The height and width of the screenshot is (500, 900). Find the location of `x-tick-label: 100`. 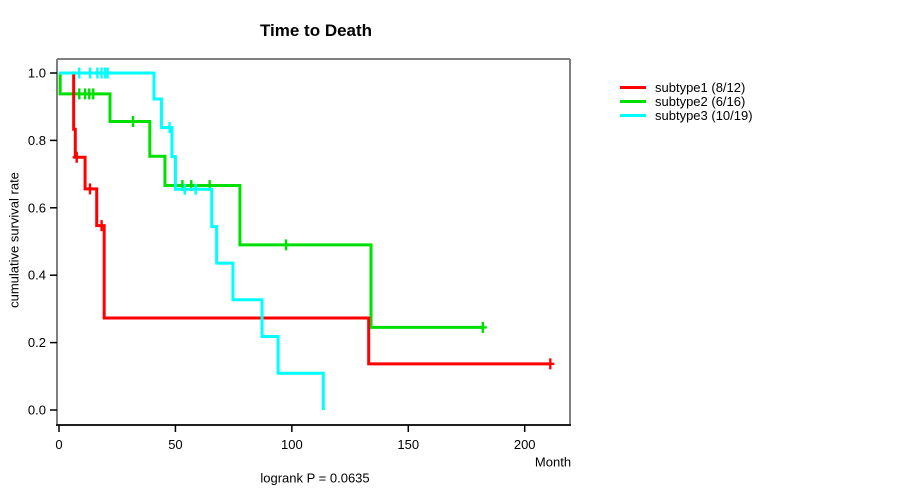

x-tick-label: 100 is located at coordinates (292, 444).